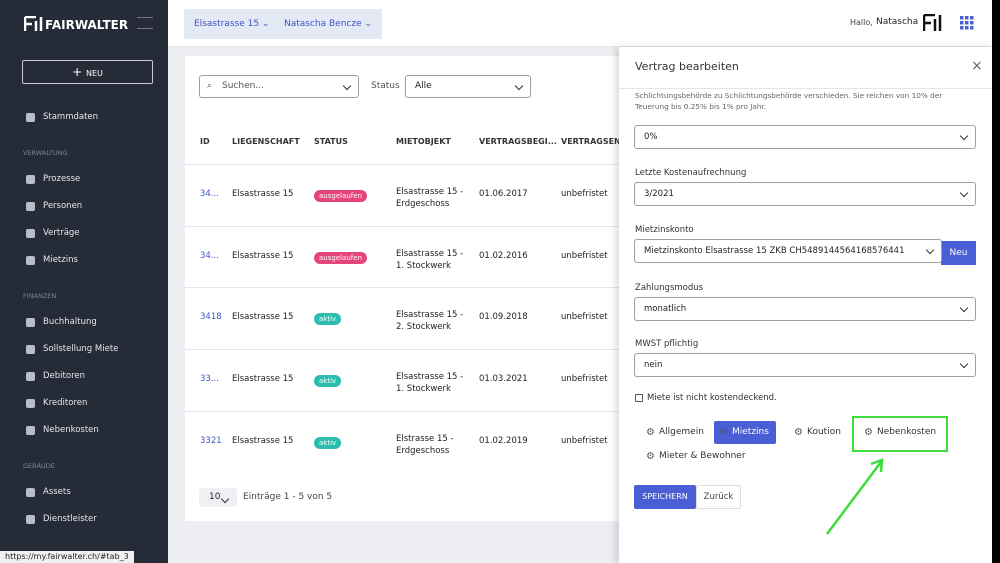  Describe the element at coordinates (61, 233) in the screenshot. I see `nav-item: Verträge` at that location.